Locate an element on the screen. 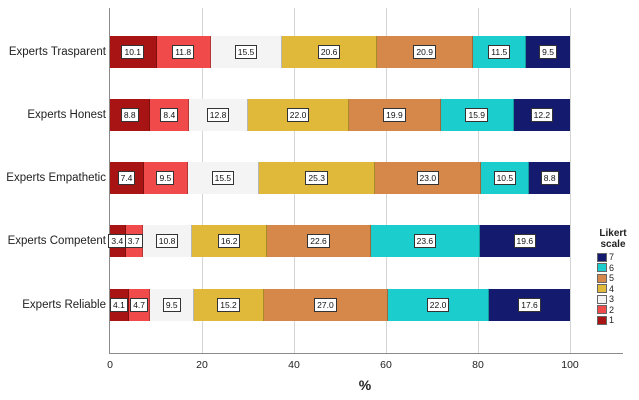 This screenshot has height=400, width=639. x-axis-title: % is located at coordinates (365, 385).